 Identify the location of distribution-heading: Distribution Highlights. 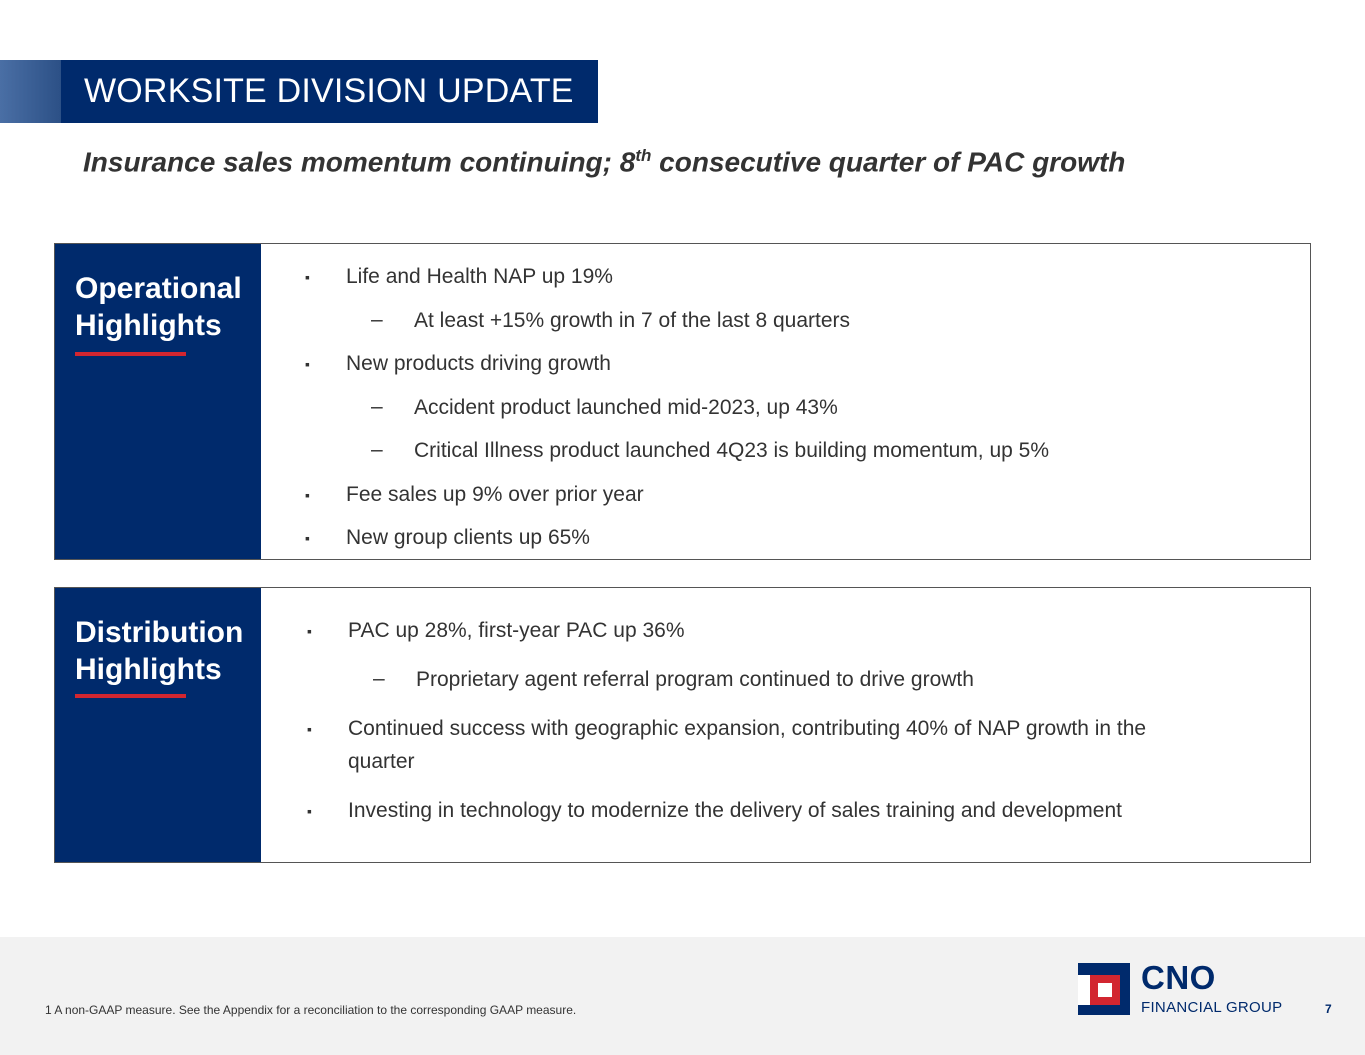
(159, 651).